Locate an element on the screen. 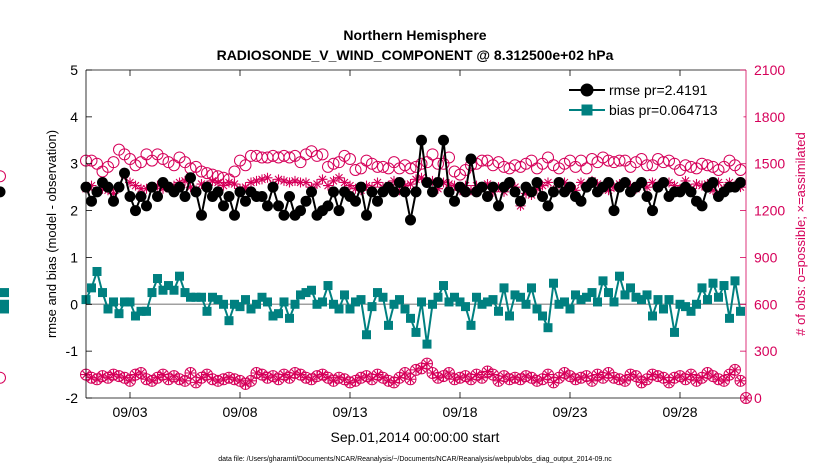  y-tick-label-right: 1500 is located at coordinates (769, 164).